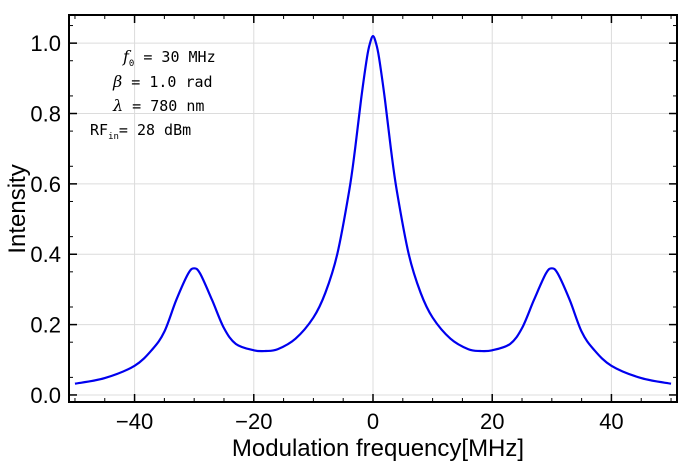  I want to click on x-tick-label: 40, so click(611, 421).